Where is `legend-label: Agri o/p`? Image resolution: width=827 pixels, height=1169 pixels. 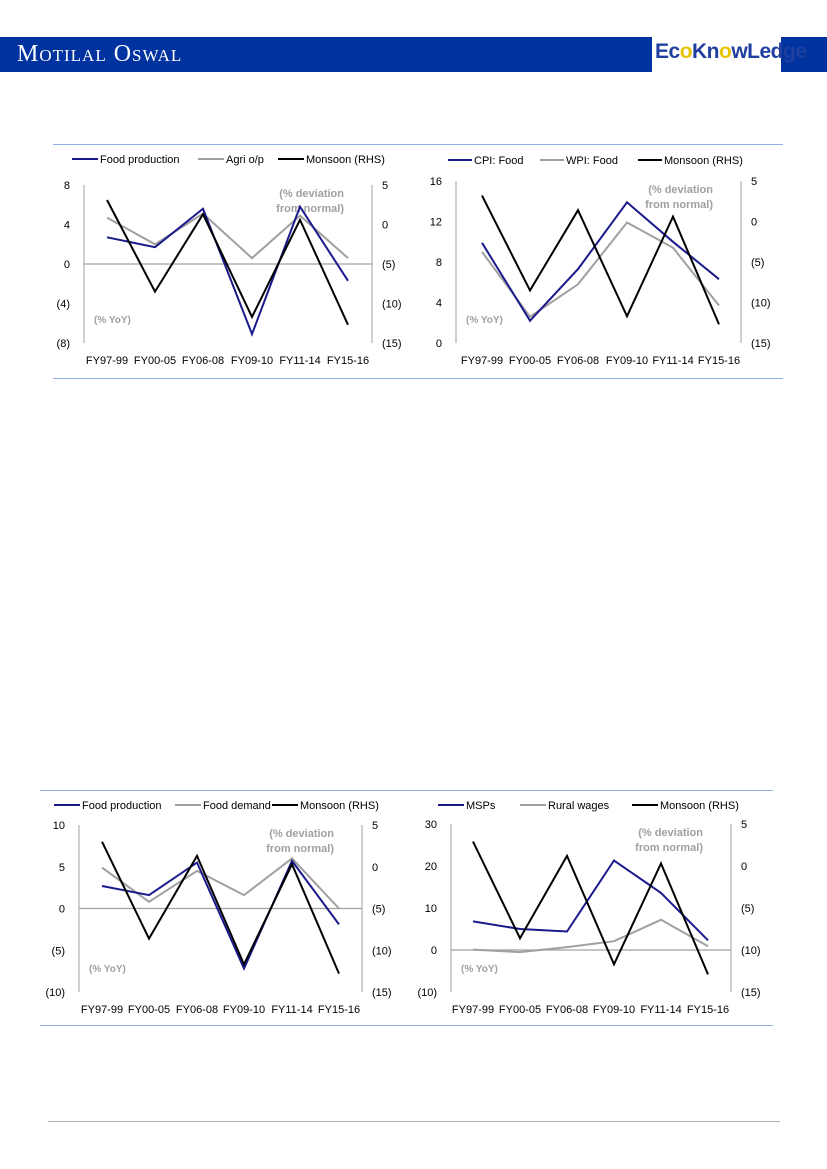
legend-label: Agri o/p is located at coordinates (245, 160).